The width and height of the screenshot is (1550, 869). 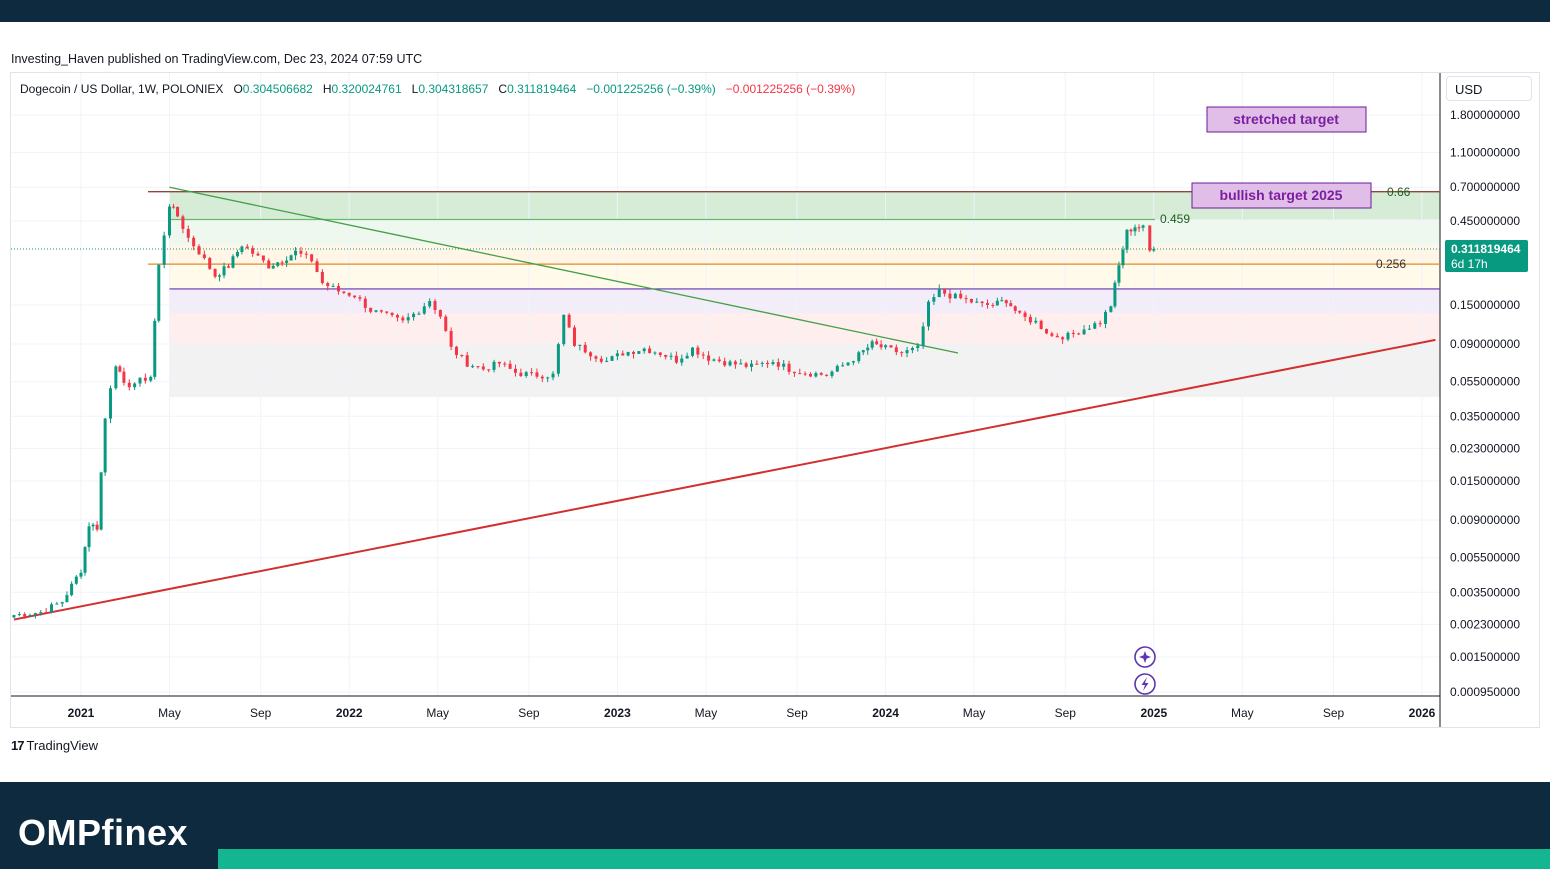 I want to click on y-tick-label: 0.005500000, so click(x=1485, y=558).